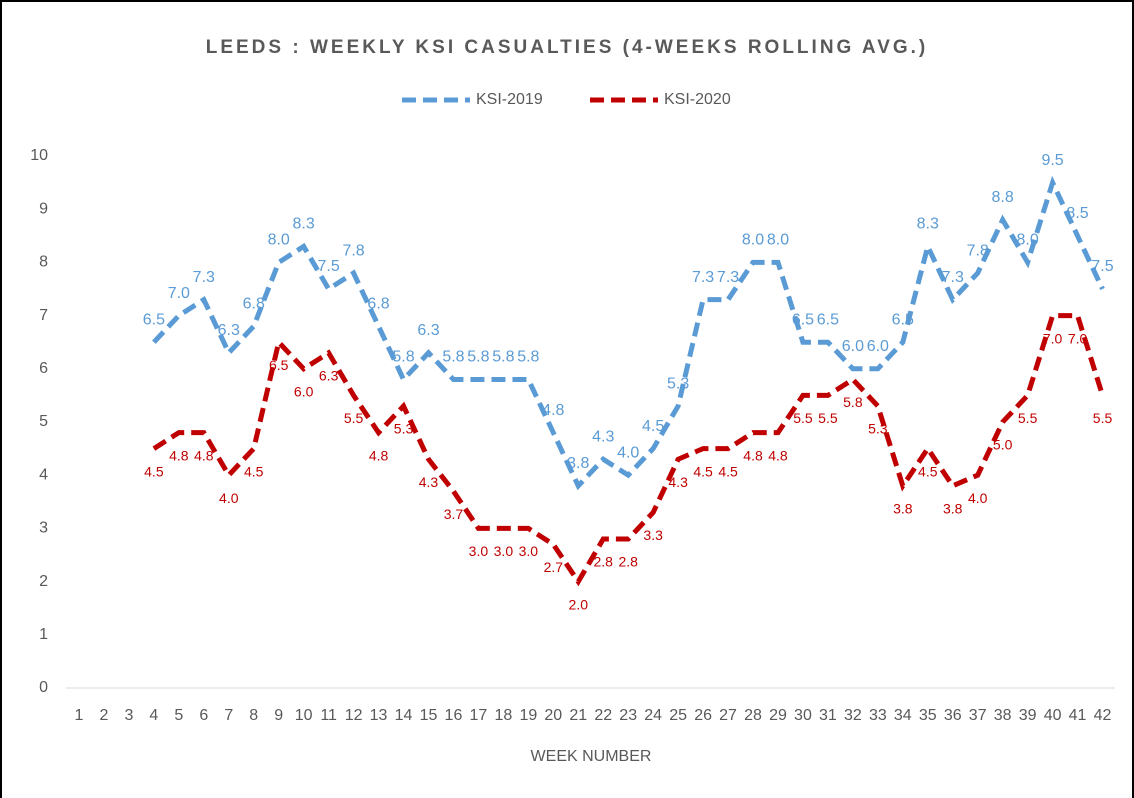  What do you see at coordinates (1078, 715) in the screenshot?
I see `x-tick-label: 41` at bounding box center [1078, 715].